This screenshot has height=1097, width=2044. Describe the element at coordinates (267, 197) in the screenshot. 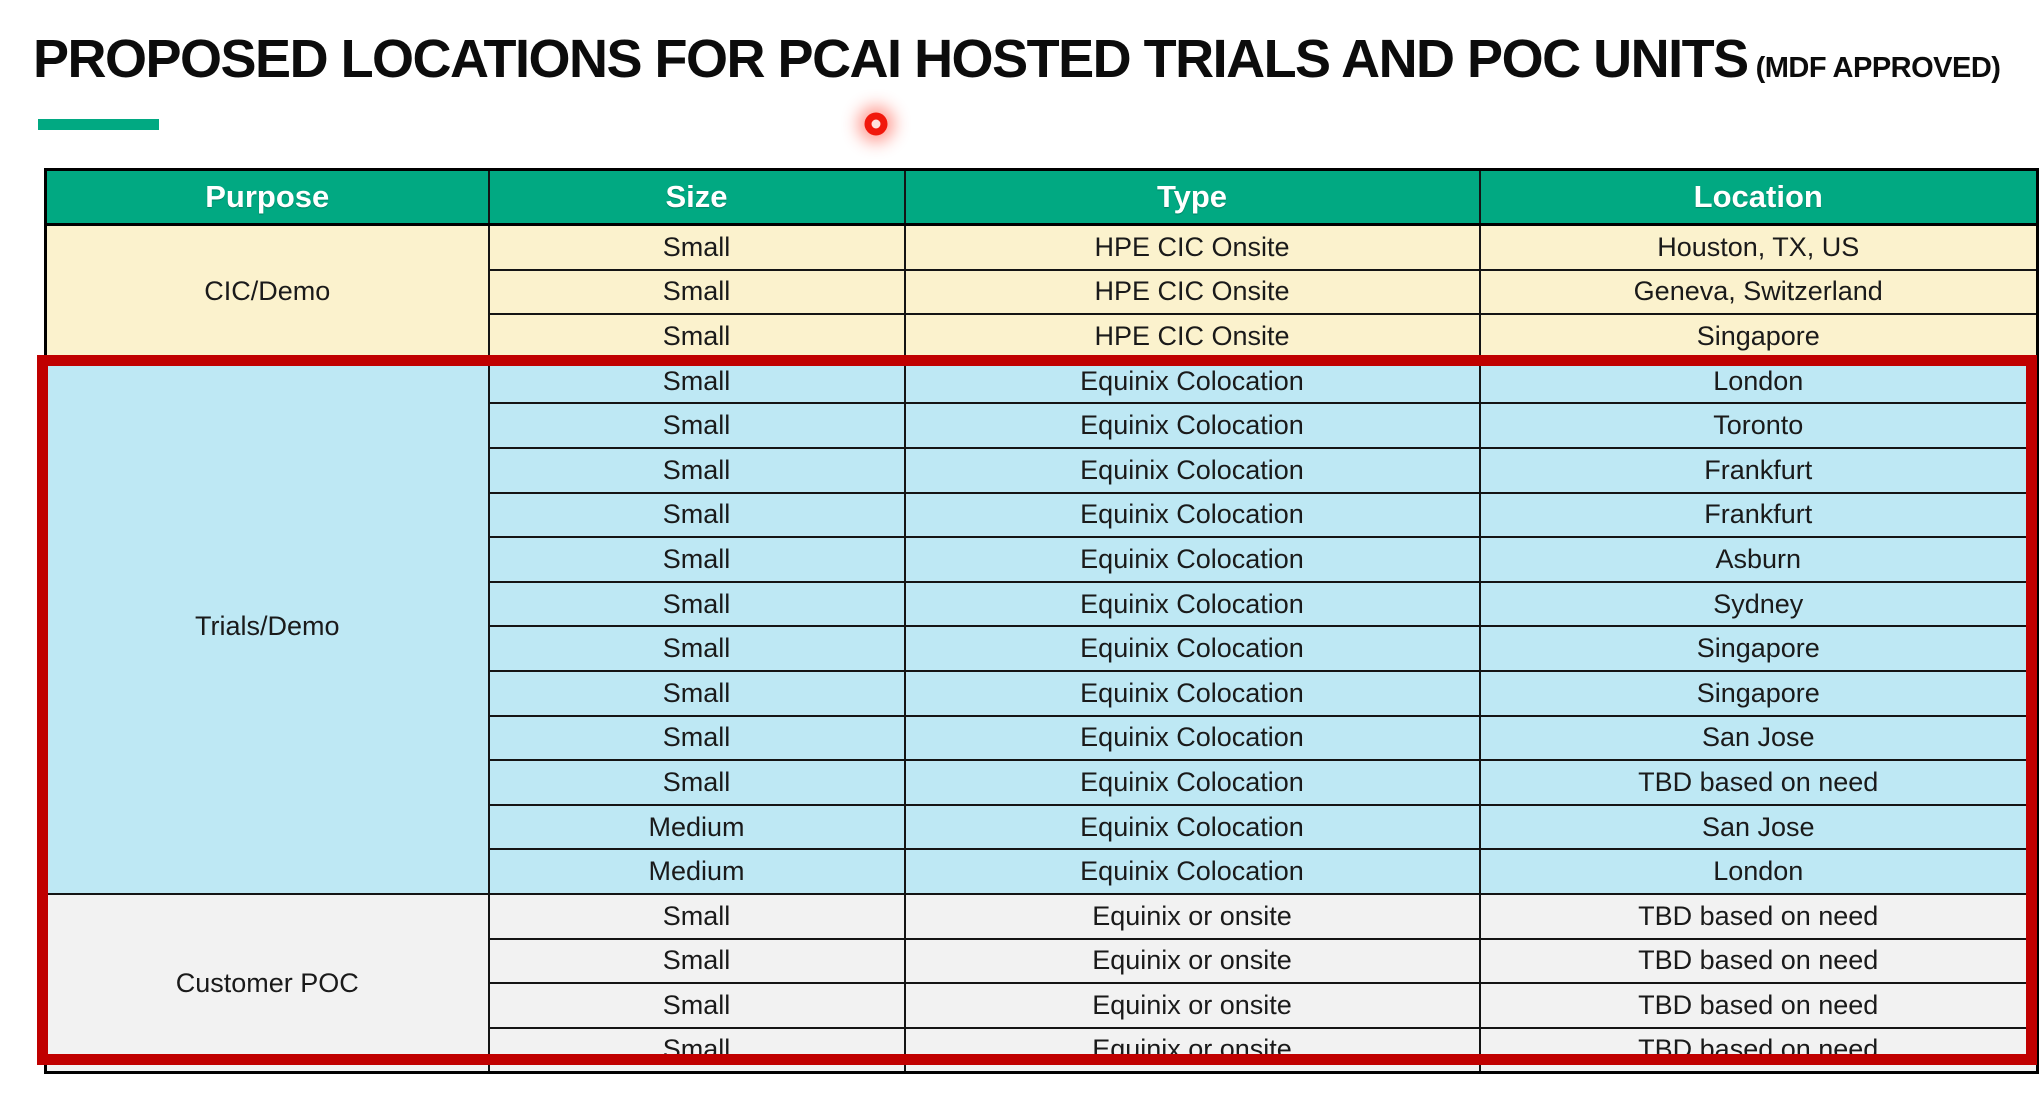

I see `column-header-purpose: Purpose` at that location.